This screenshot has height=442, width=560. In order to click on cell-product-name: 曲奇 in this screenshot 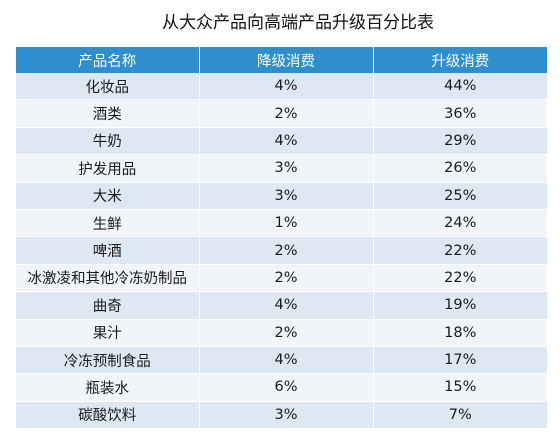, I will do `click(108, 305)`.